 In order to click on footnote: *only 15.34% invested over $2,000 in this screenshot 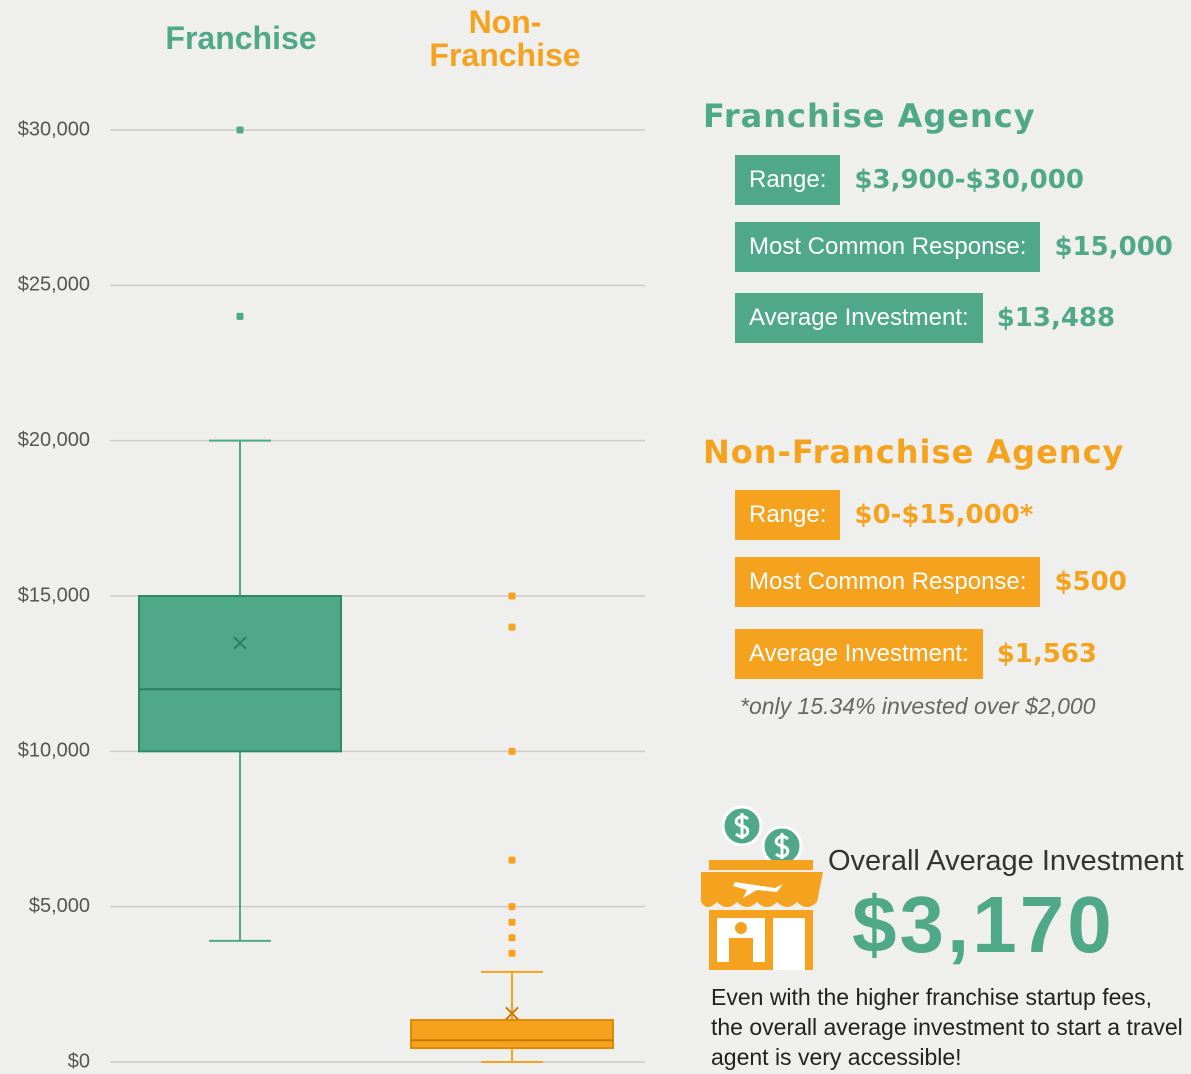, I will do `click(918, 706)`.